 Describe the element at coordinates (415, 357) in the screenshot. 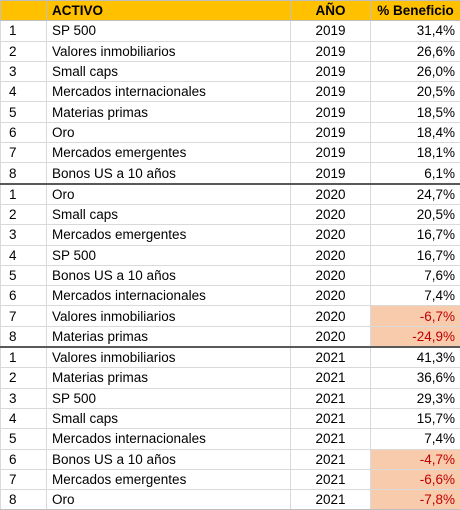

I see `pct-cell: 41,3%` at that location.